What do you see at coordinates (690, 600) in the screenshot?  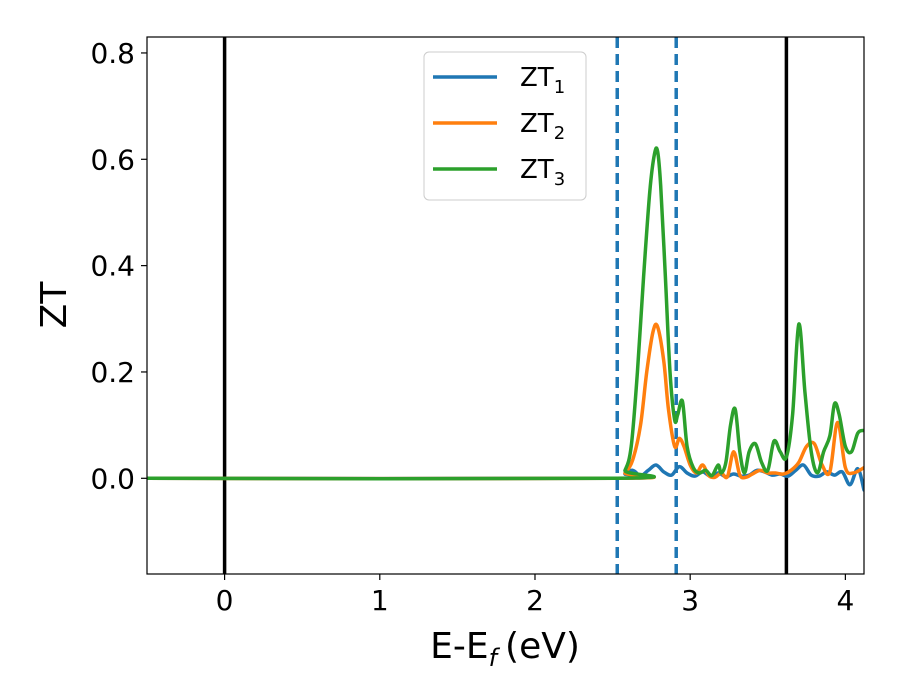 I see `x-tick-label: 3` at bounding box center [690, 600].